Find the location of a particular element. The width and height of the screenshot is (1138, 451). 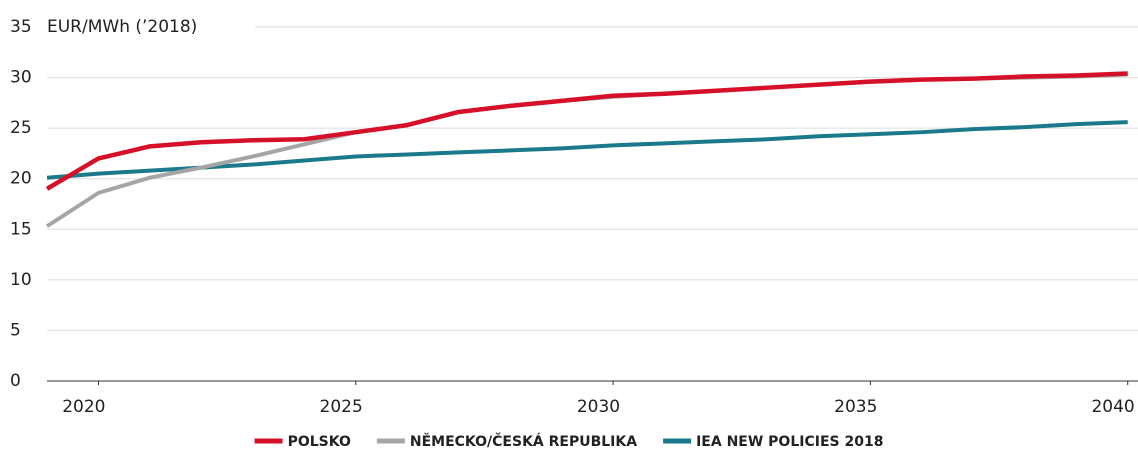

y-tick-label: 5 is located at coordinates (15, 330).